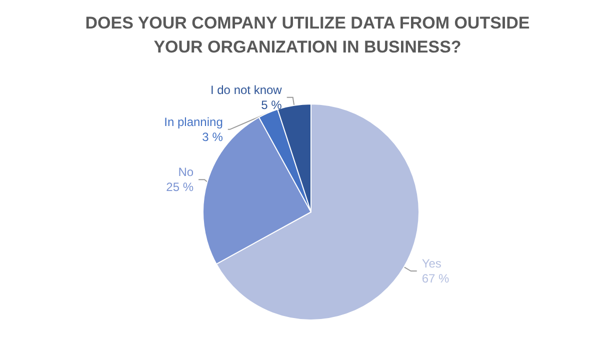  I want to click on slice-label: No, so click(186, 172).